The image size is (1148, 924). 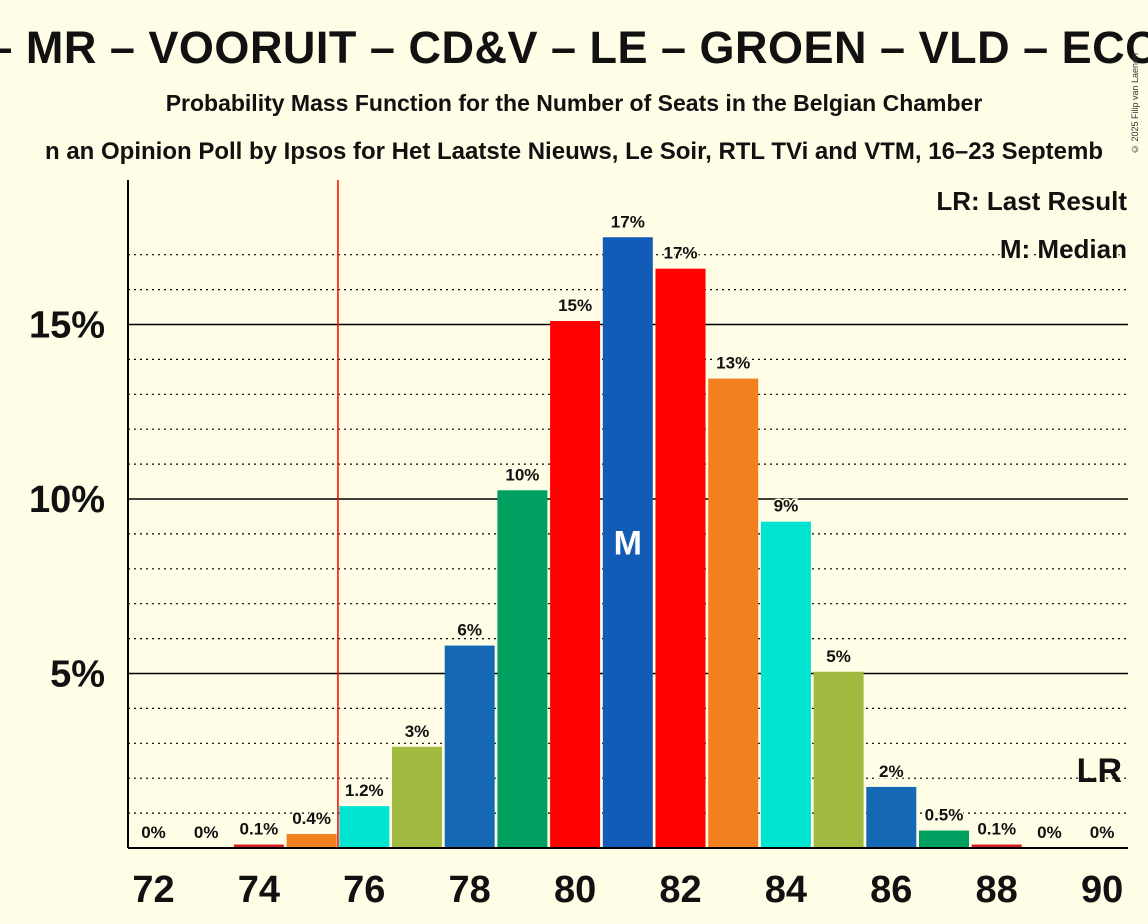 What do you see at coordinates (67, 500) in the screenshot?
I see `y-tick-label: 10%` at bounding box center [67, 500].